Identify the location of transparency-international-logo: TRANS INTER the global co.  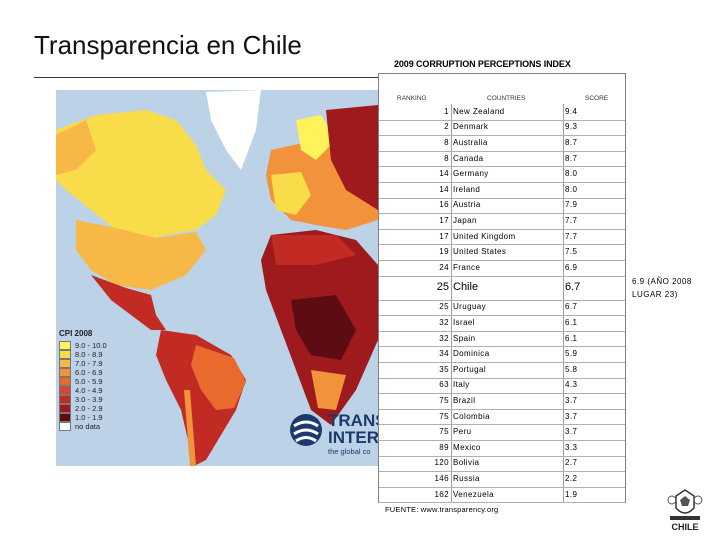
(333, 433).